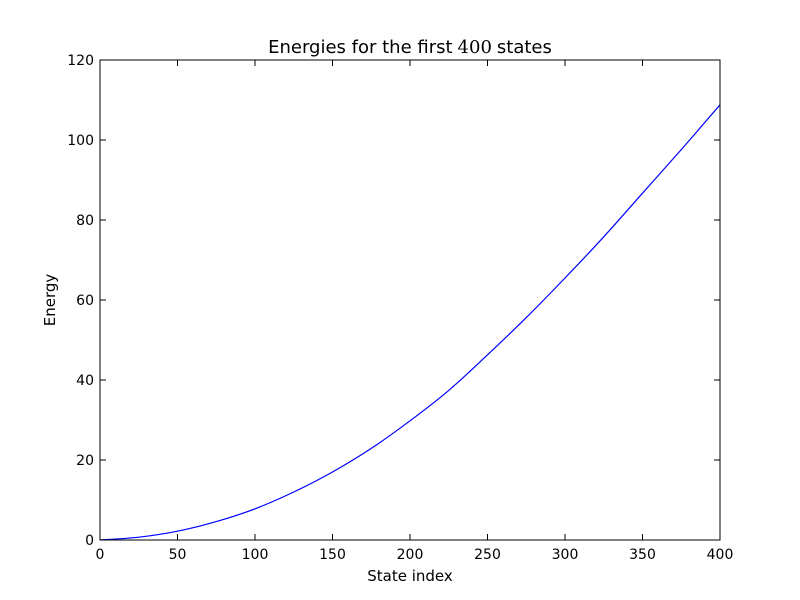 The height and width of the screenshot is (600, 800). I want to click on y-tick-label: 60, so click(85, 301).